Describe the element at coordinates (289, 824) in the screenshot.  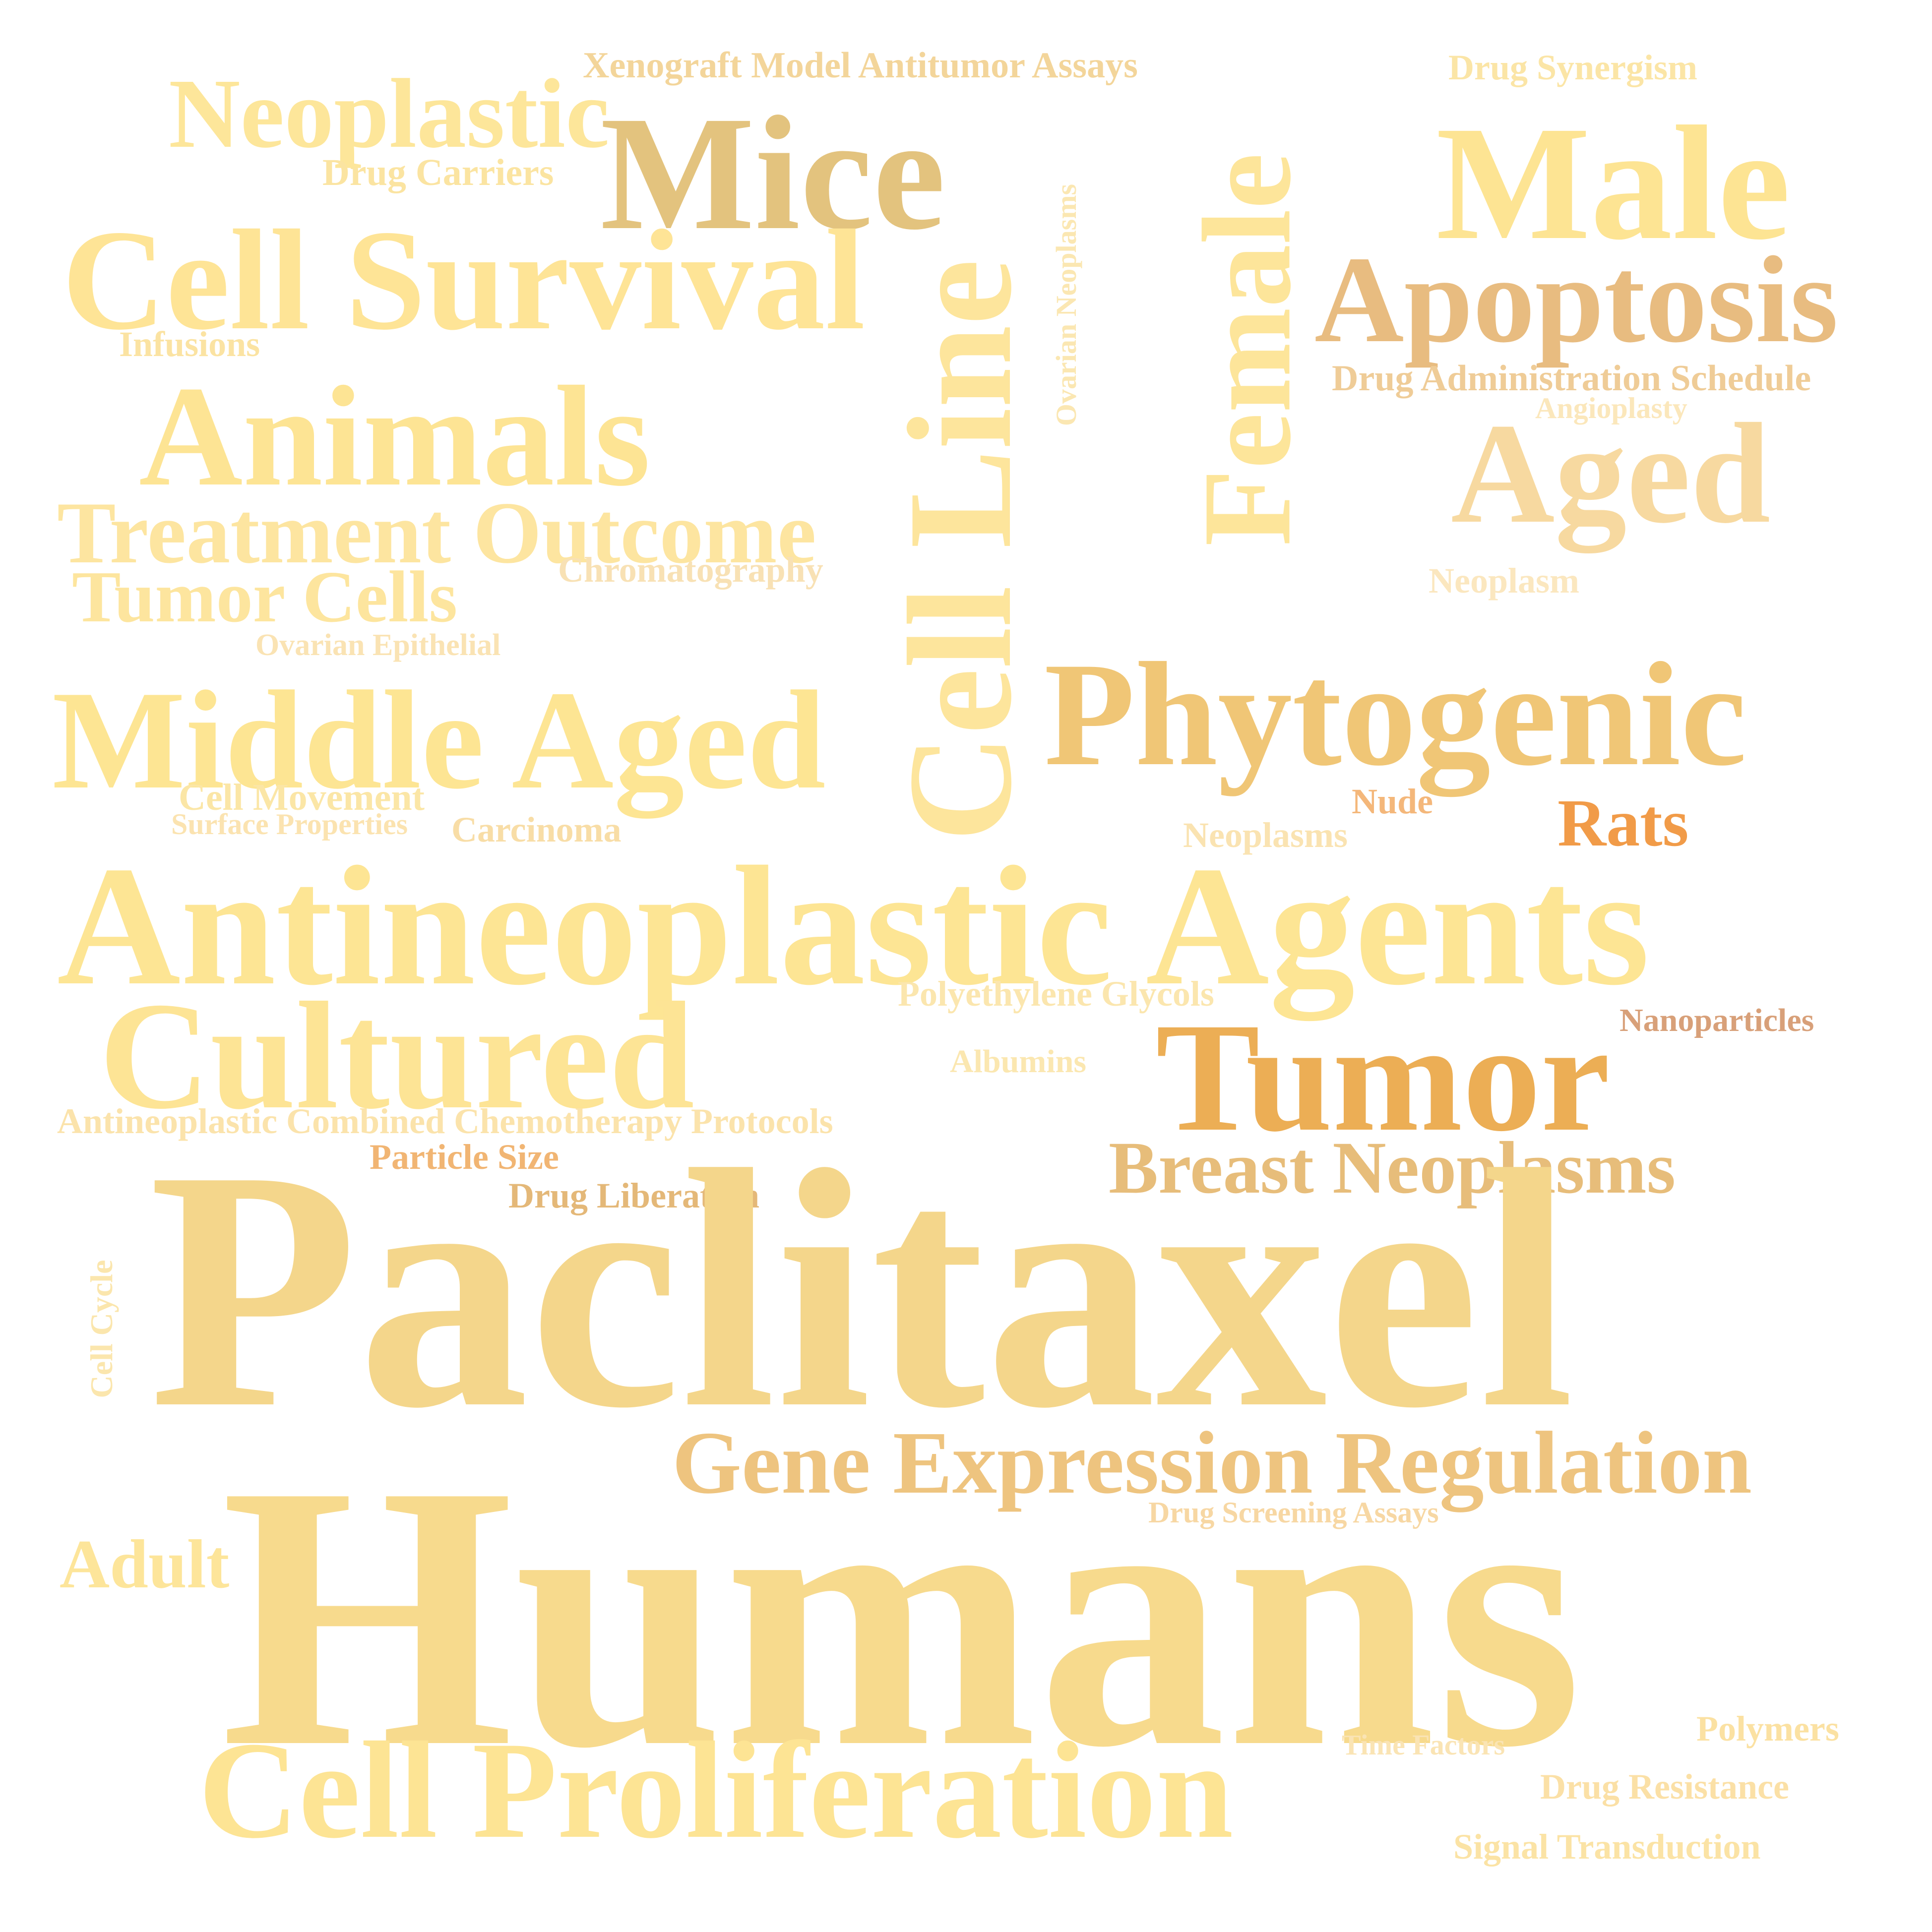
I see `word-surface-properties: Surface Properties` at that location.